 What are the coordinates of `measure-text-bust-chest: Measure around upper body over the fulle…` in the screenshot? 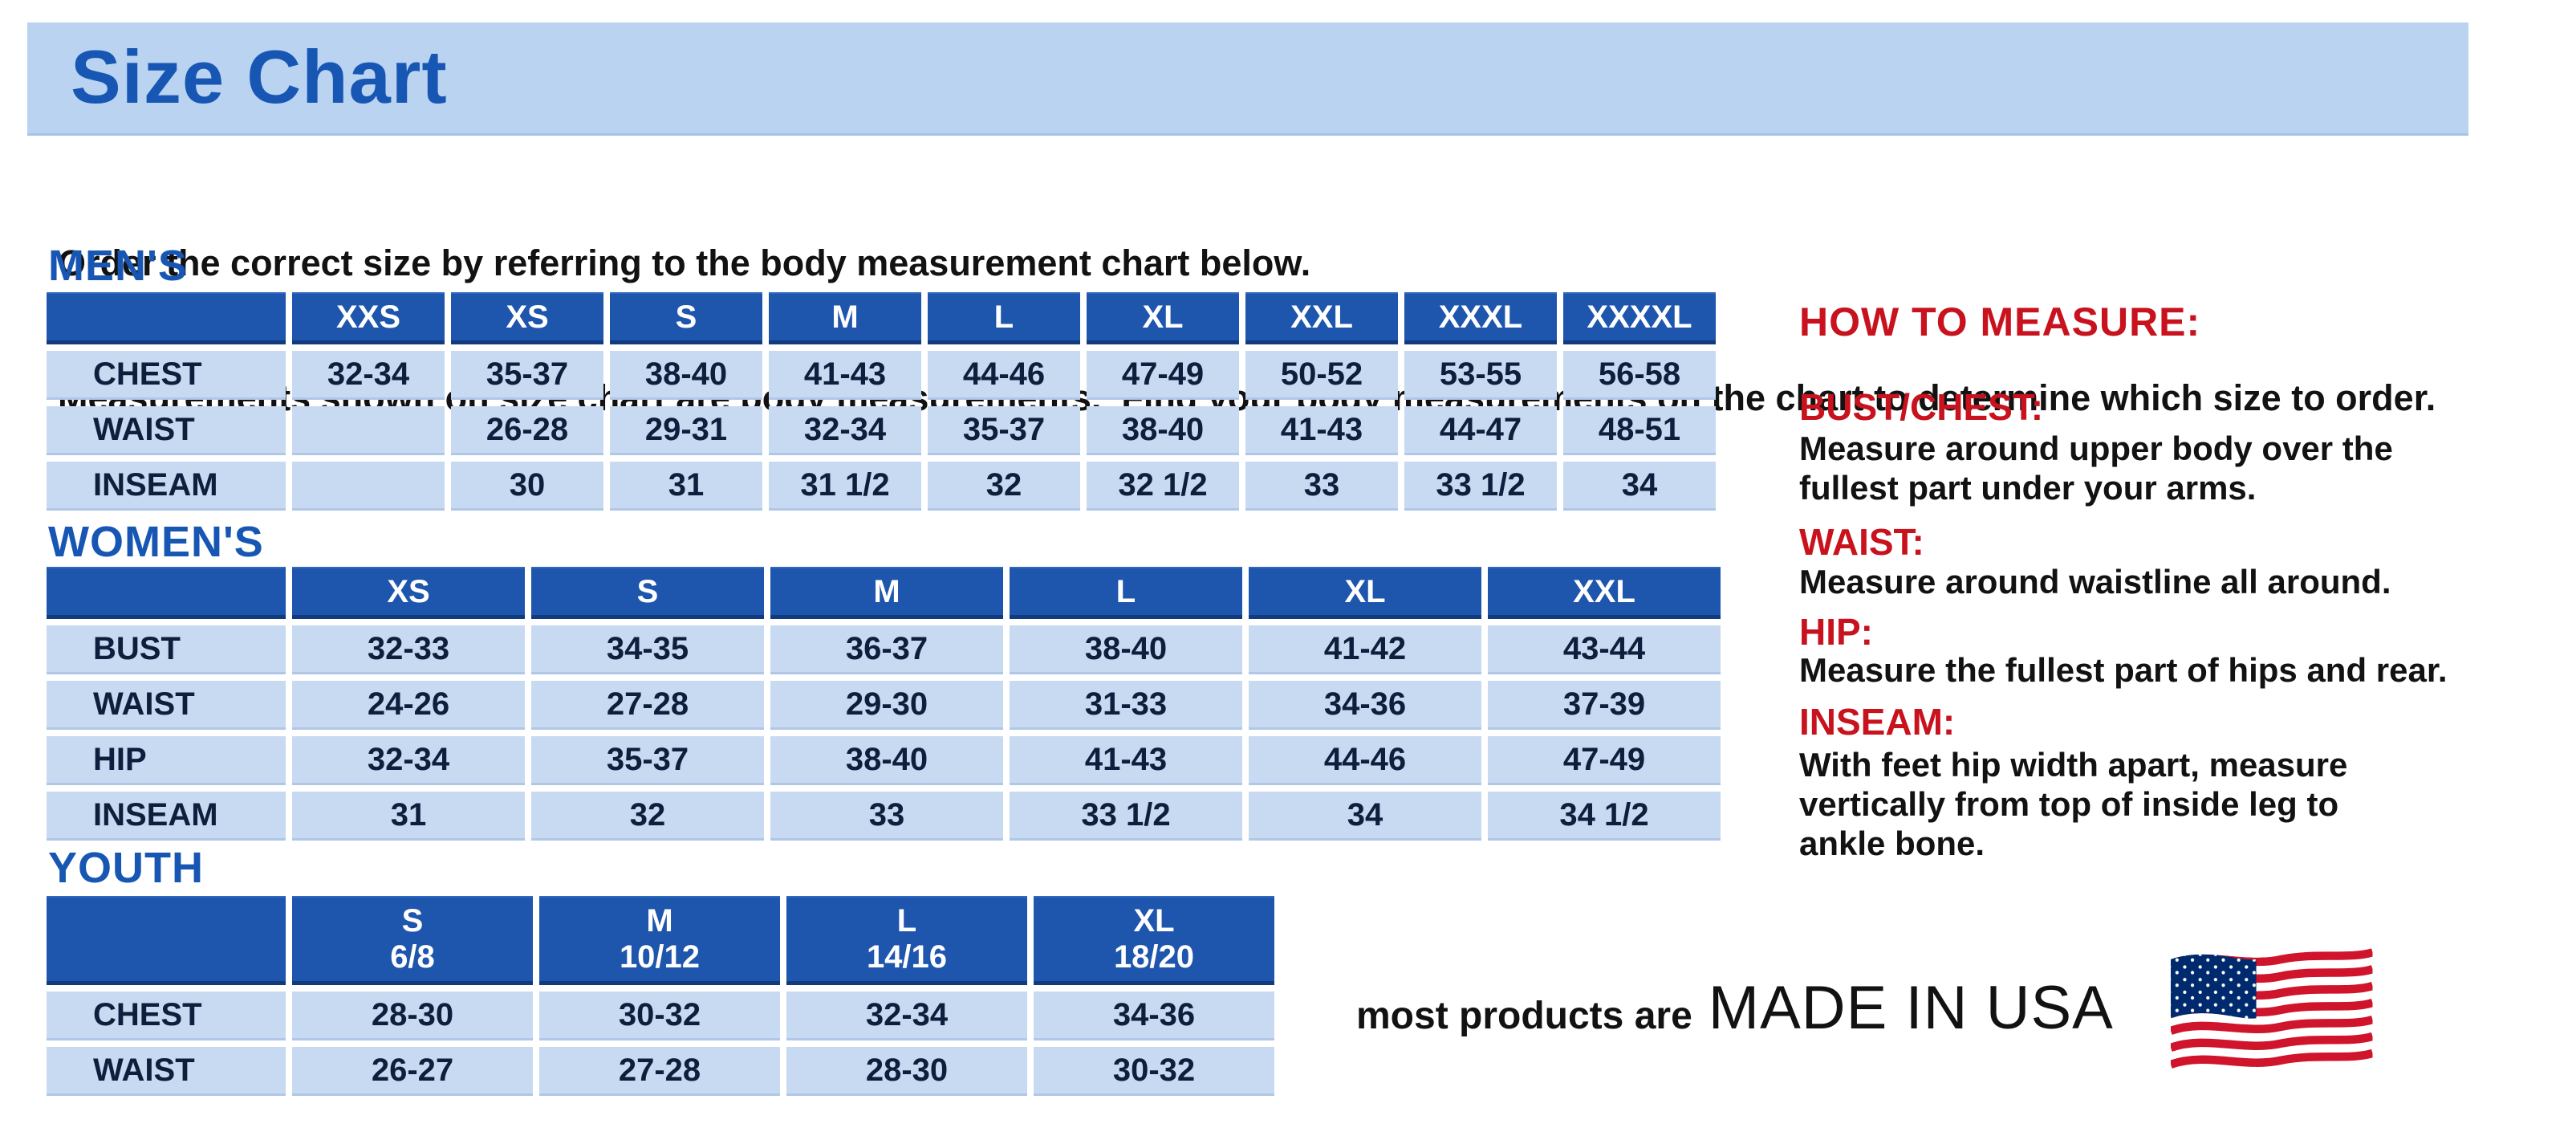 It's located at (2096, 469).